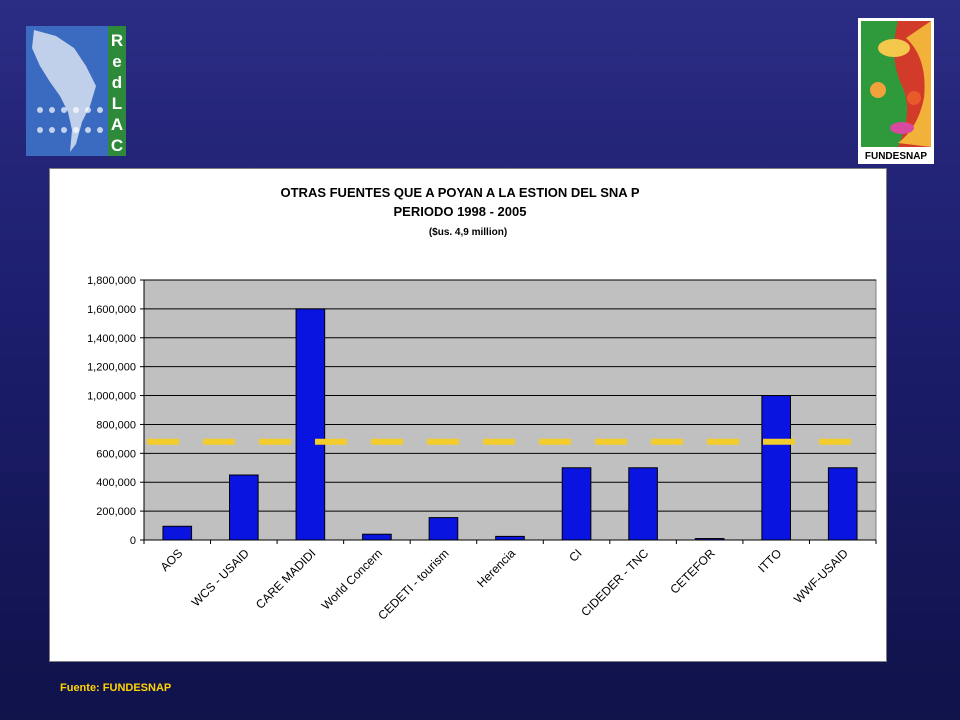 The width and height of the screenshot is (960, 720). What do you see at coordinates (460, 211) in the screenshot?
I see `chart-subtitle: PERIODO 1998 - 2005` at bounding box center [460, 211].